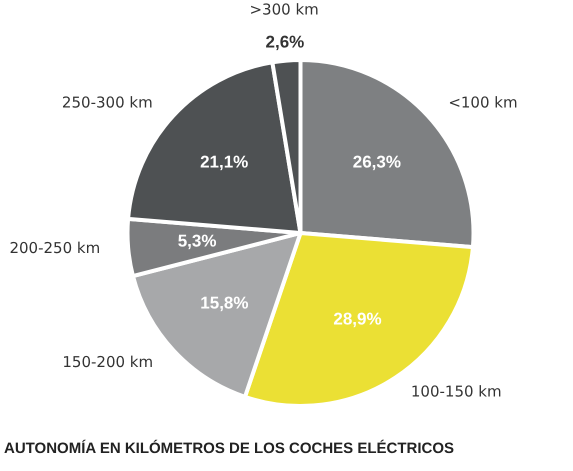 The height and width of the screenshot is (471, 573). Describe the element at coordinates (285, 42) in the screenshot. I see `data-label: 2,6%` at that location.